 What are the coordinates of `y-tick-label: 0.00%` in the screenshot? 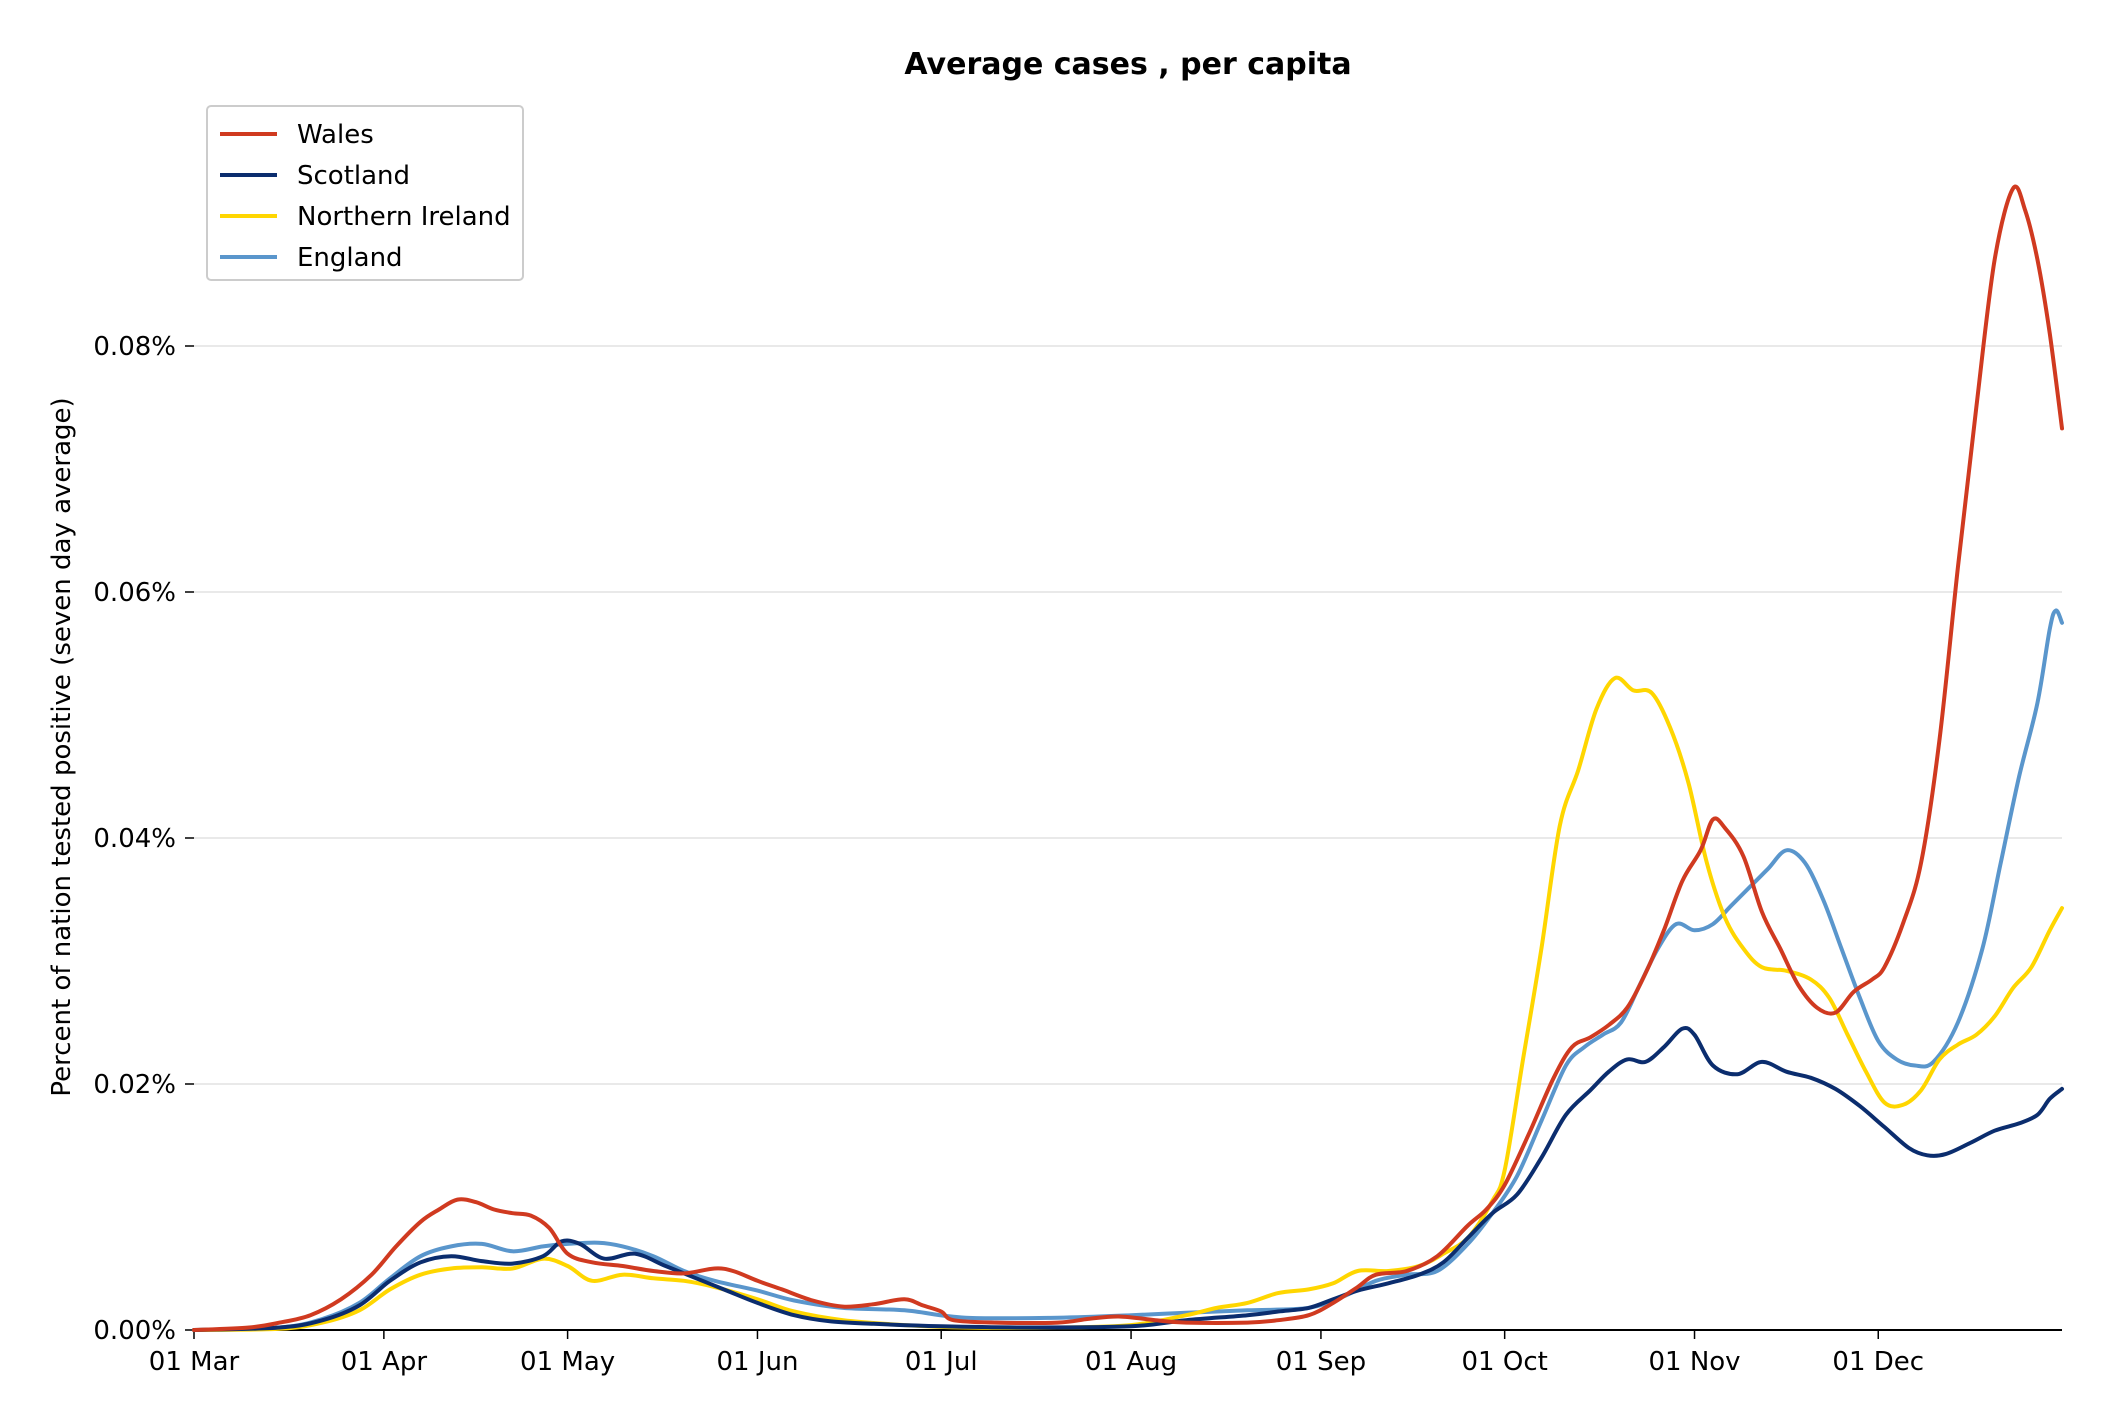 It's located at (134, 1331).